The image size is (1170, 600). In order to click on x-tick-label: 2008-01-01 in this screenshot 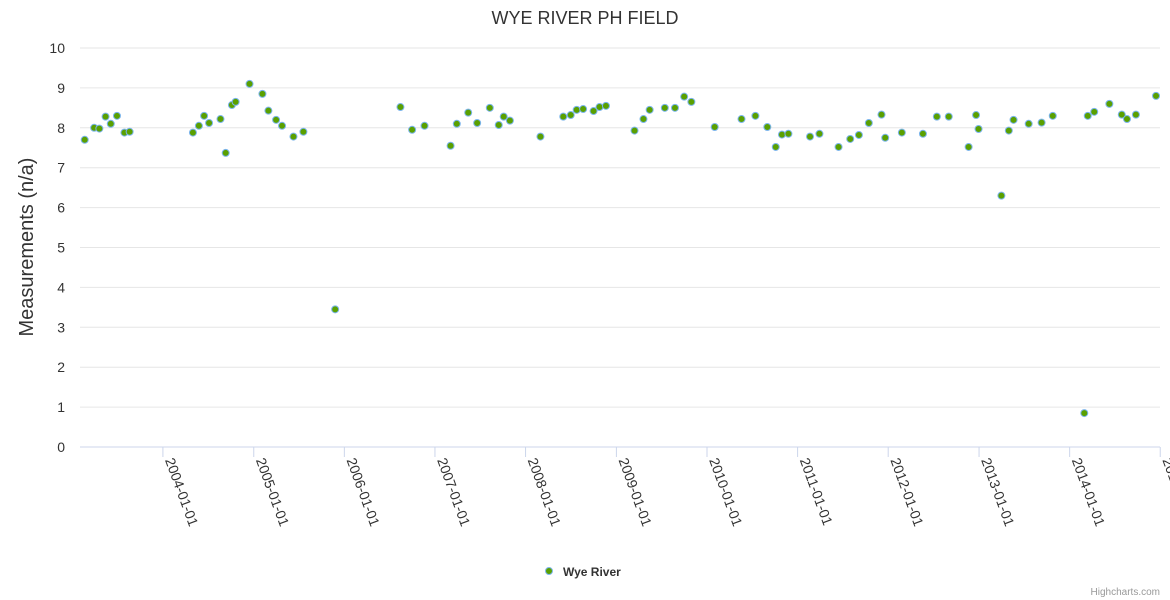, I will do `click(545, 492)`.